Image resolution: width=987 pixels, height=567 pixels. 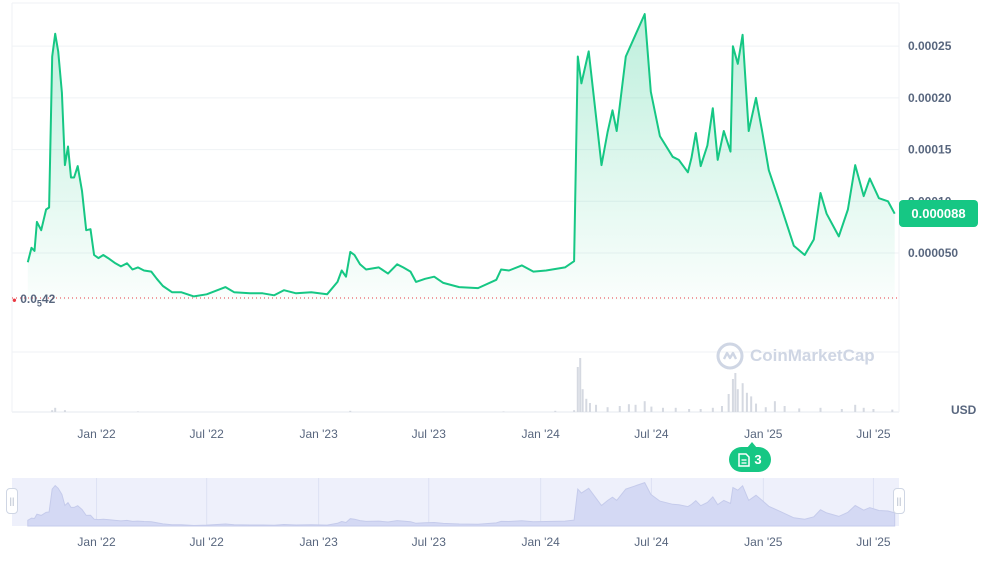 What do you see at coordinates (933, 253) in the screenshot?
I see `y-tick-label: 0.000050` at bounding box center [933, 253].